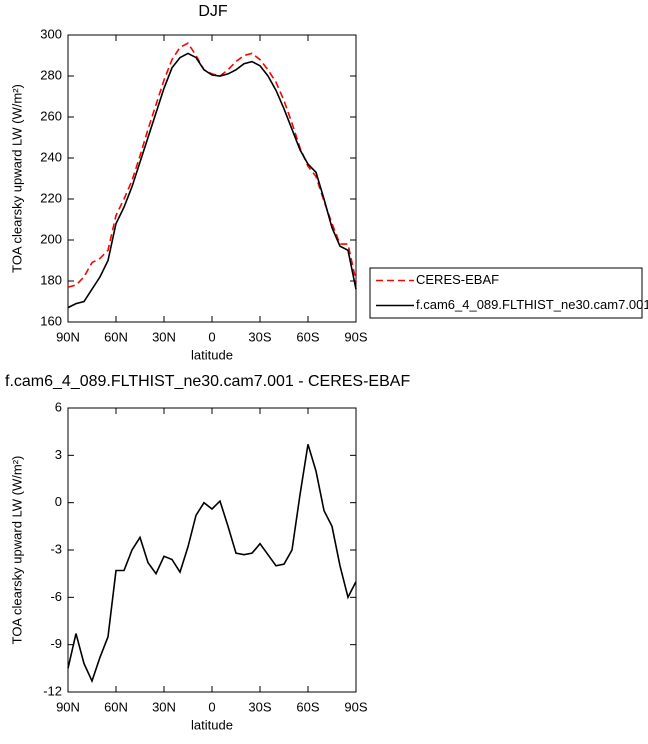 This screenshot has width=648, height=744. I want to click on chart-title: DJF, so click(213, 11).